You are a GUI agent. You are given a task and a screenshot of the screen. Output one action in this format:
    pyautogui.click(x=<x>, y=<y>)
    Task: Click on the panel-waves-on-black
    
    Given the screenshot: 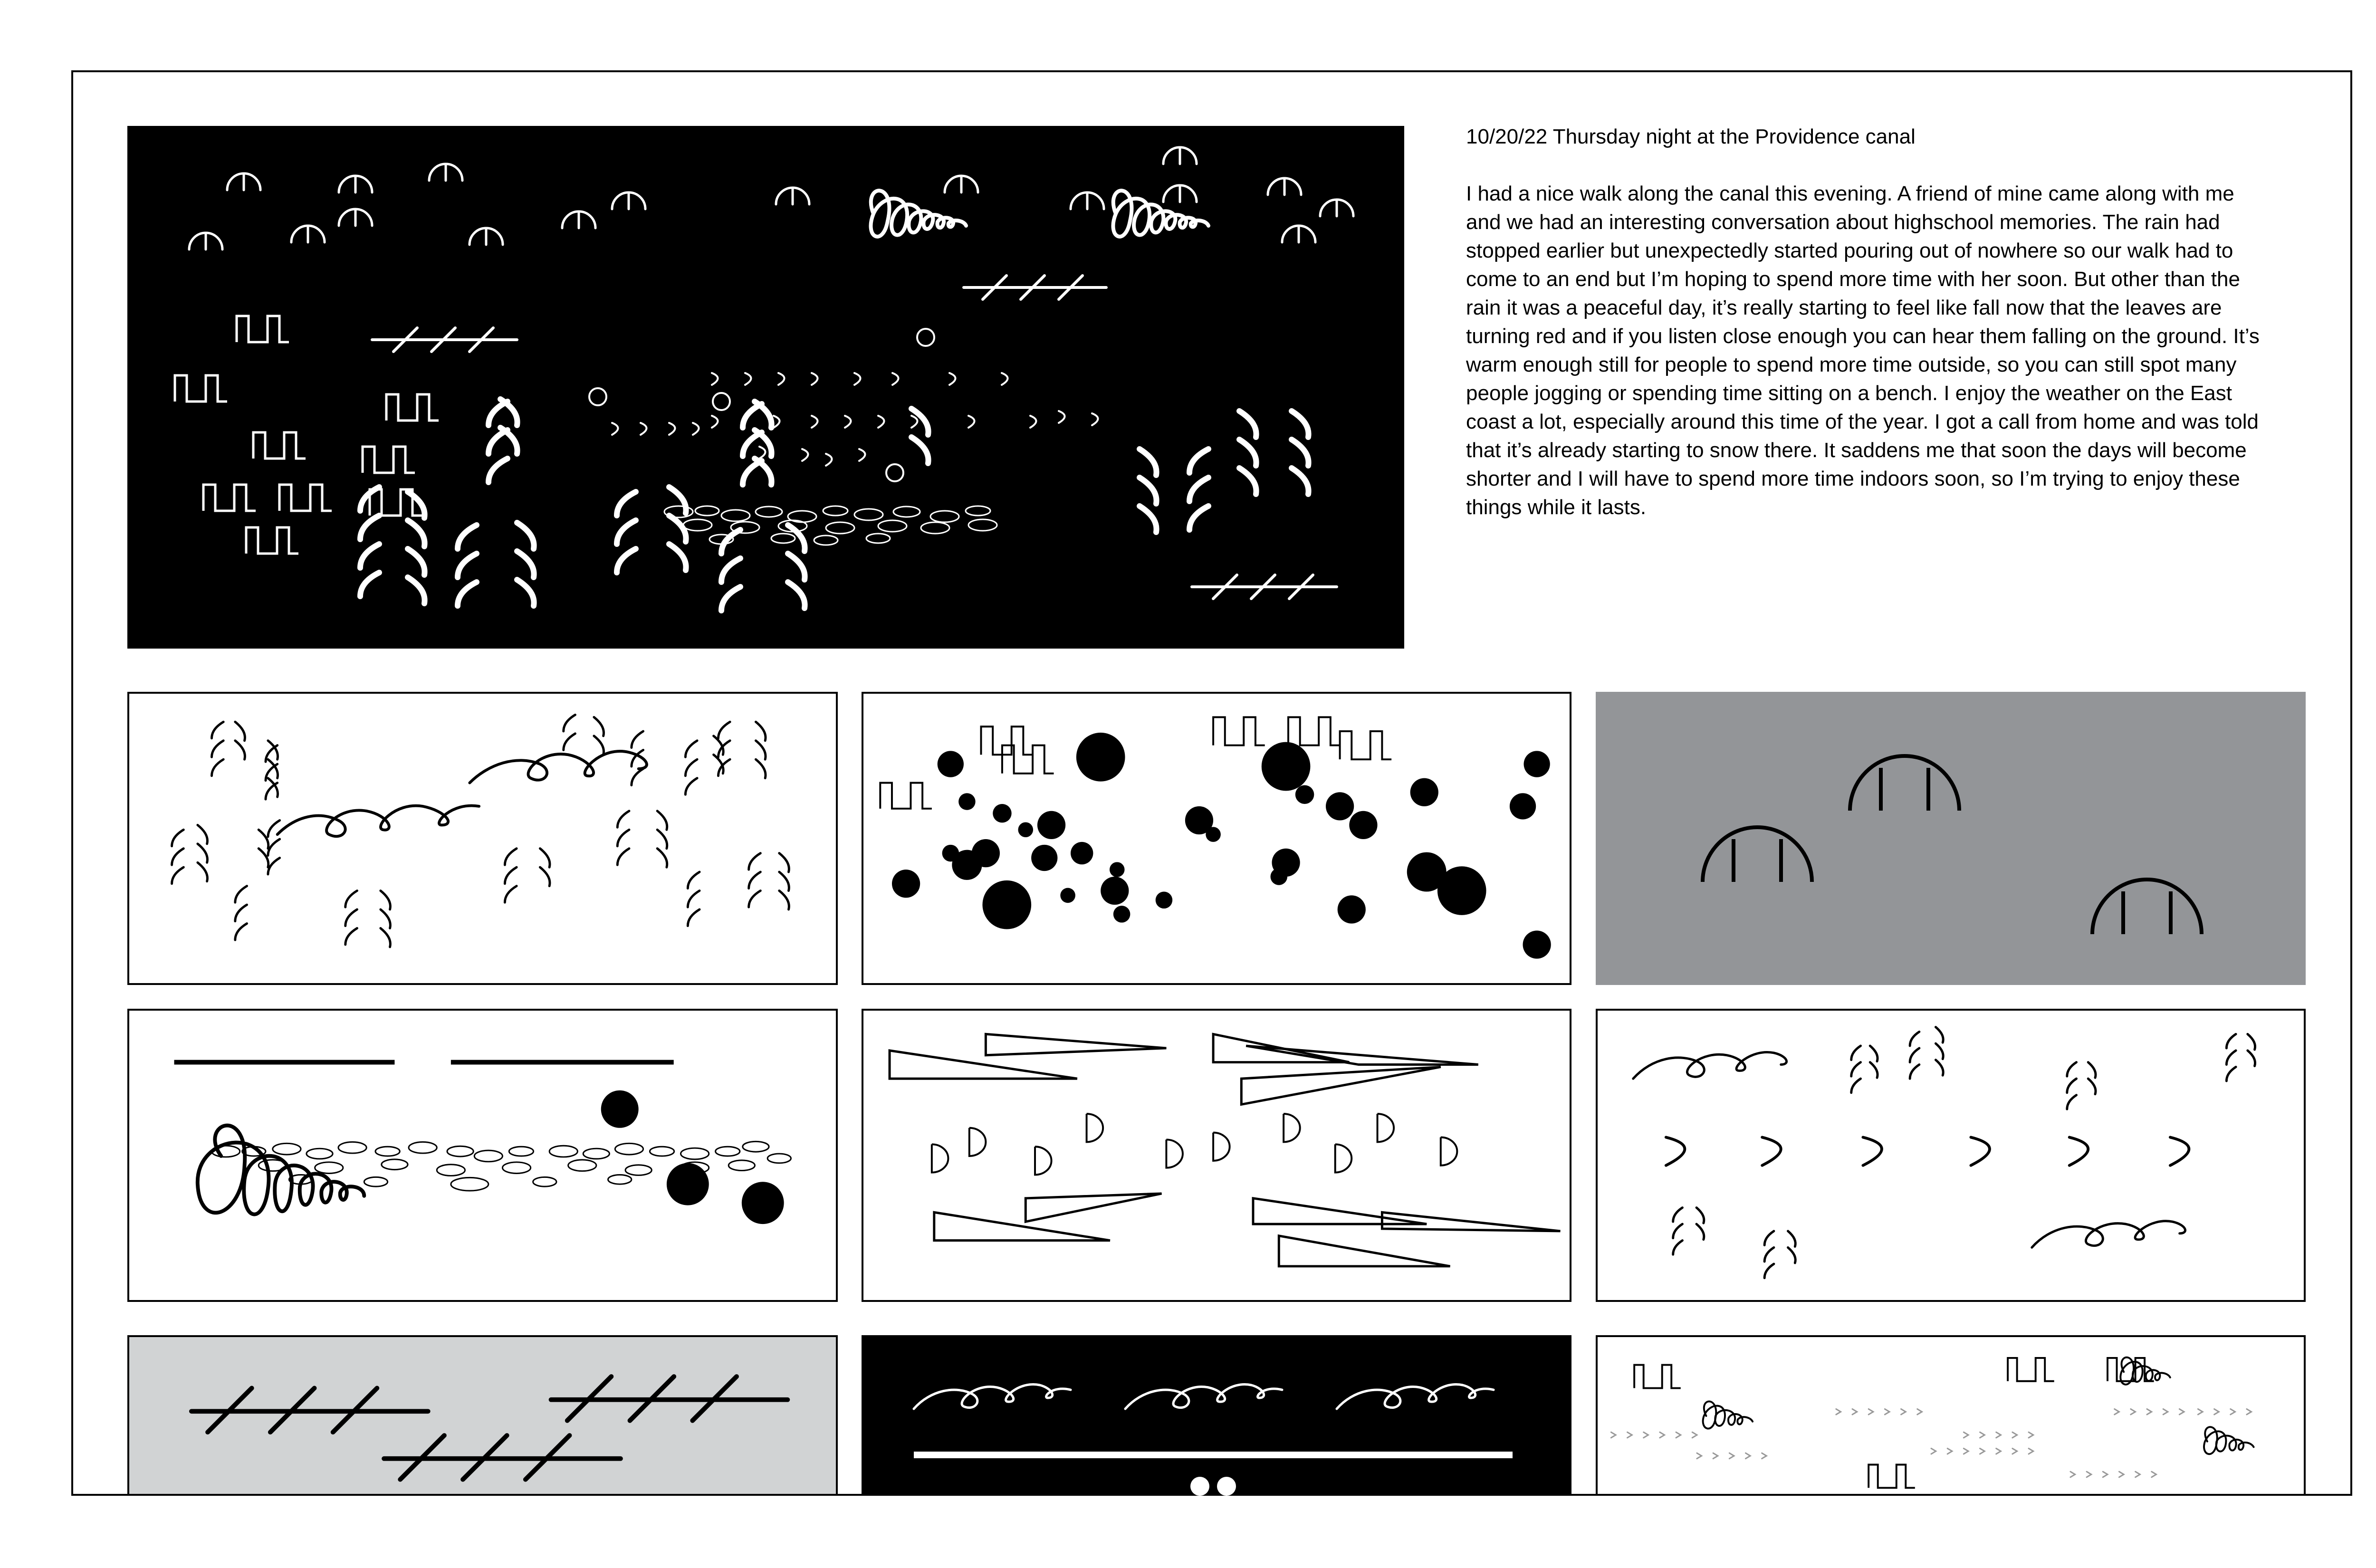 What is the action you would take?
    pyautogui.click(x=1216, y=1416)
    